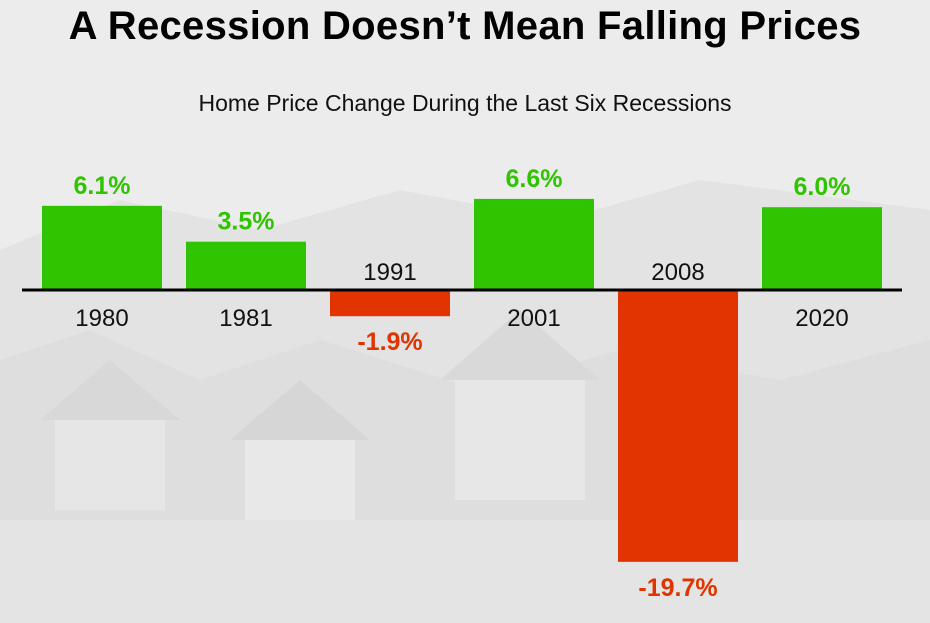 The image size is (930, 623). What do you see at coordinates (102, 186) in the screenshot?
I see `value-label-1980: 6.1%` at bounding box center [102, 186].